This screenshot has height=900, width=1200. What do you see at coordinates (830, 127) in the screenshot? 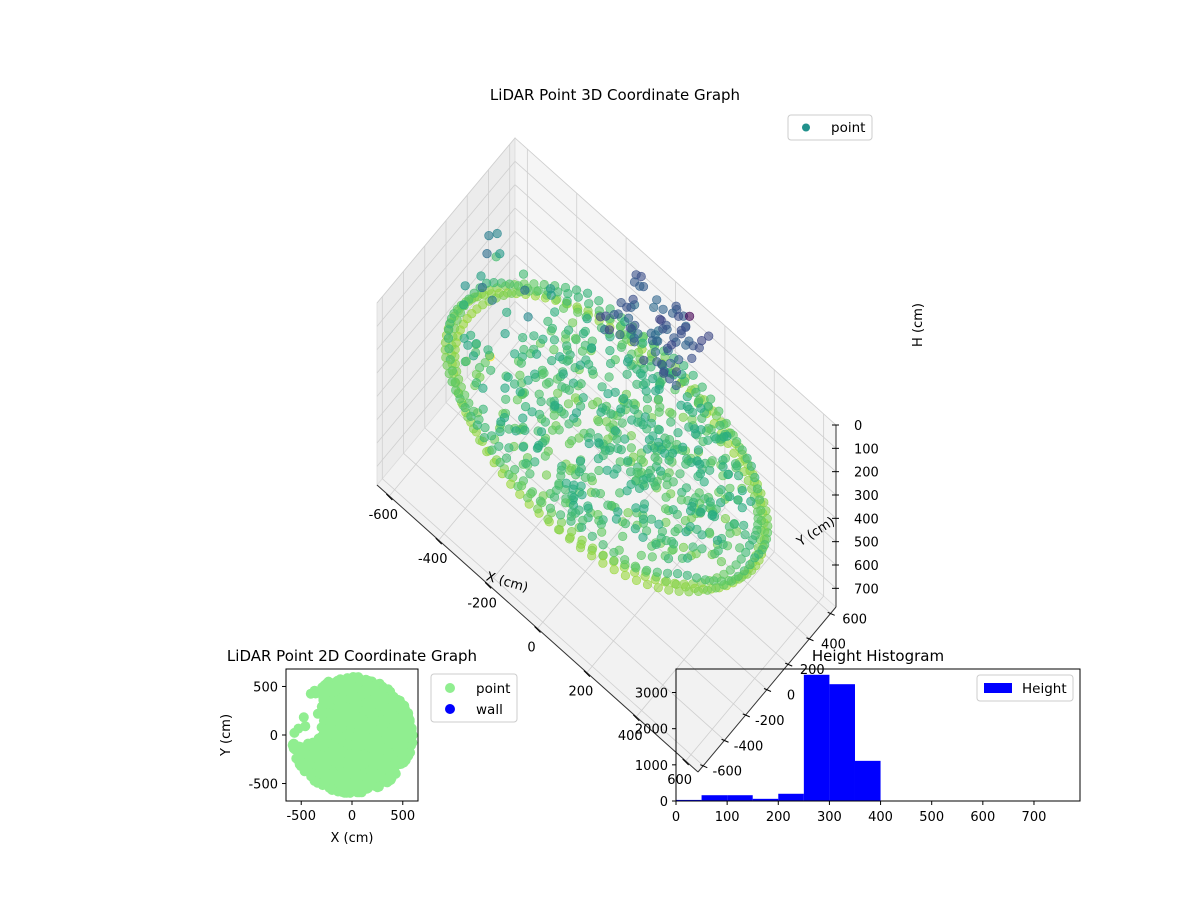
I see `chart-3d-legend: point` at bounding box center [830, 127].